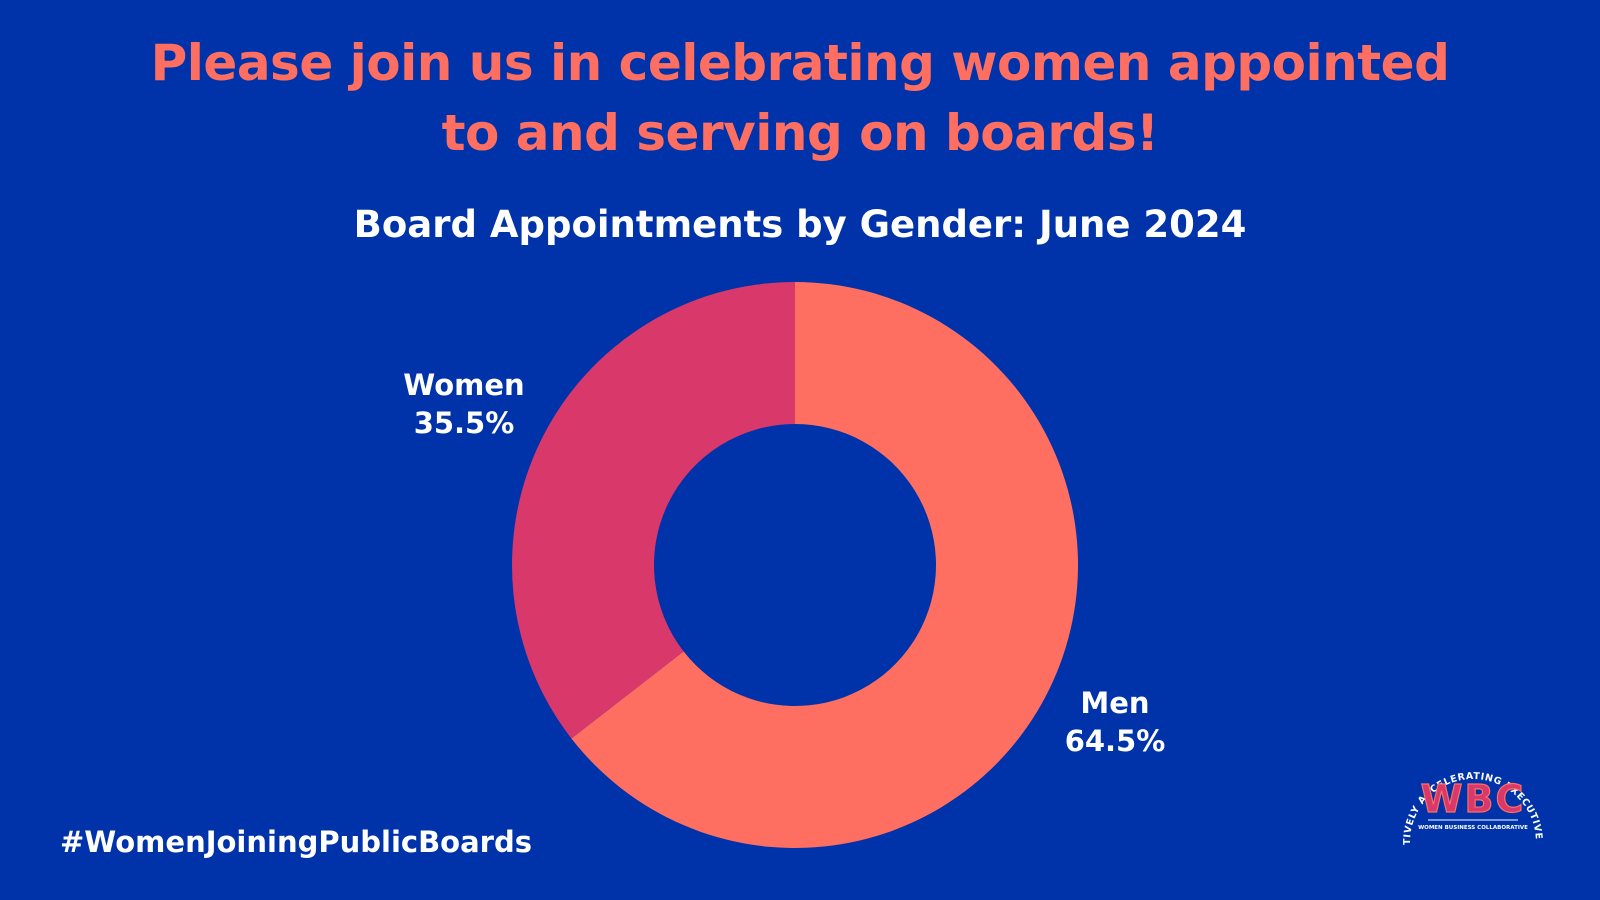 The image size is (1600, 900). I want to click on slice-name-women: Women, so click(464, 385).